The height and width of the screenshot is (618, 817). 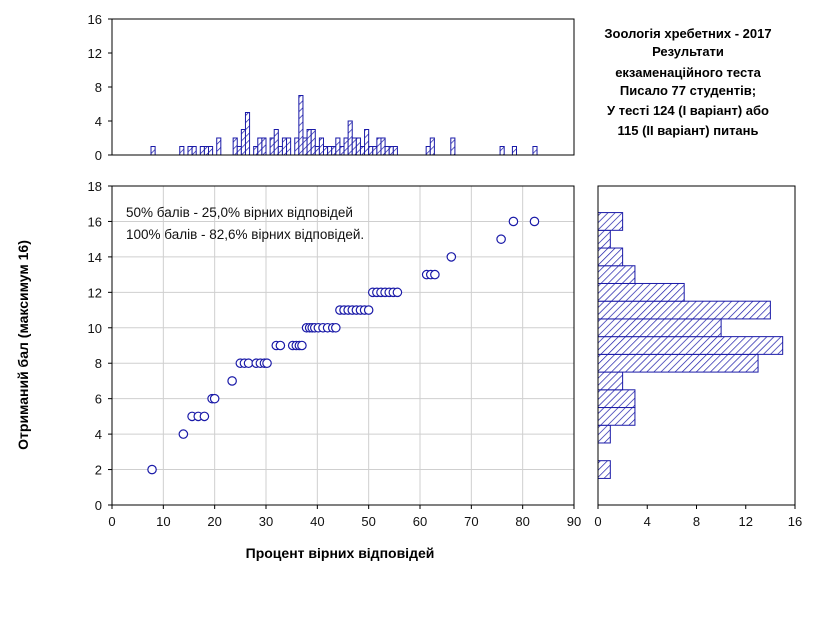 I want to click on x-tick-label: 50, so click(x=368, y=521).